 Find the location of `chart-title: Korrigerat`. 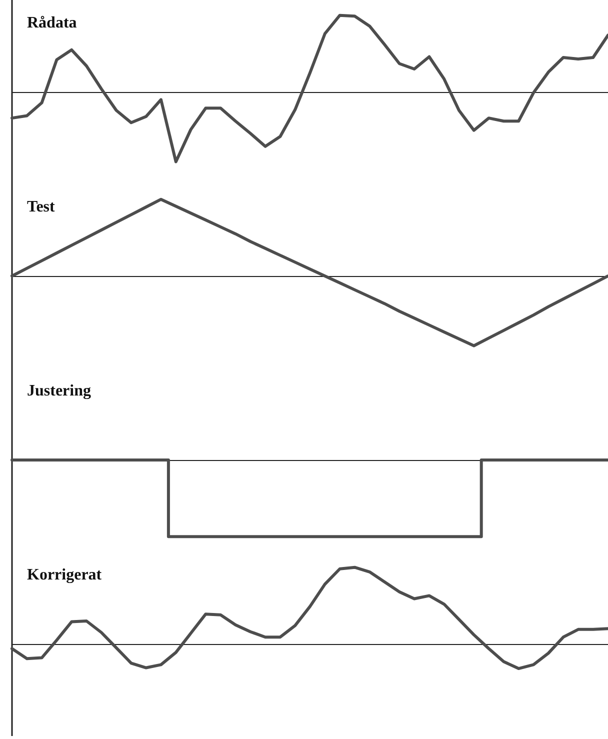

chart-title: Korrigerat is located at coordinates (64, 575).